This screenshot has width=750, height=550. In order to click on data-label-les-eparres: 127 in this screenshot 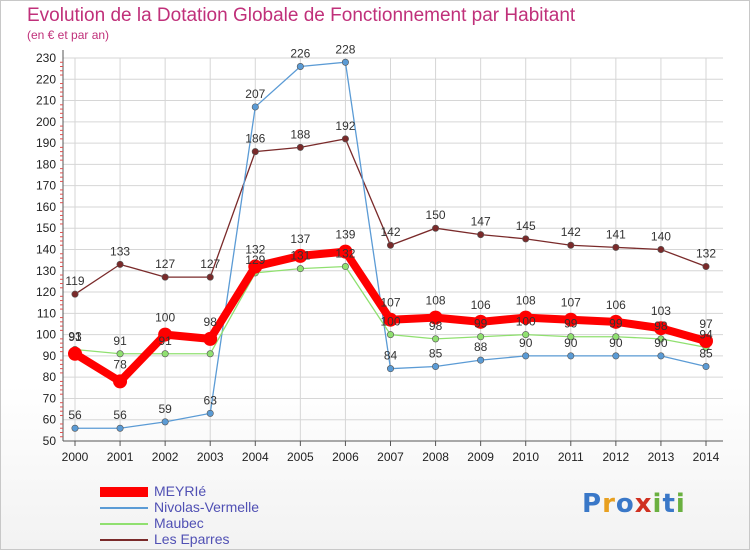, I will do `click(210, 264)`.